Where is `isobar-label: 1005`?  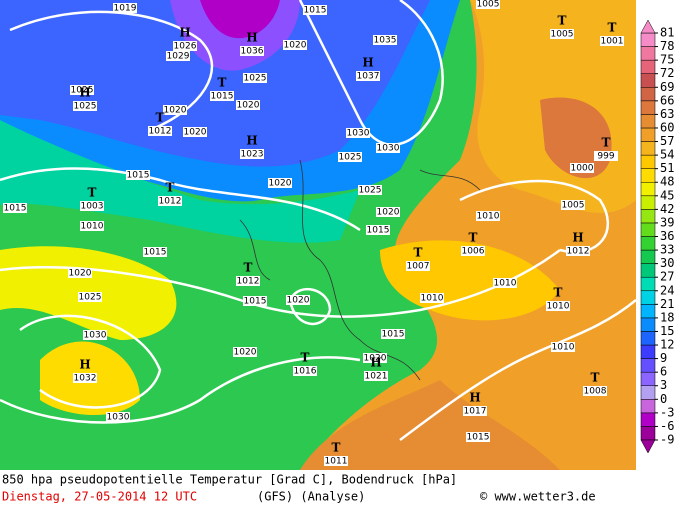 isobar-label: 1005 is located at coordinates (488, 5).